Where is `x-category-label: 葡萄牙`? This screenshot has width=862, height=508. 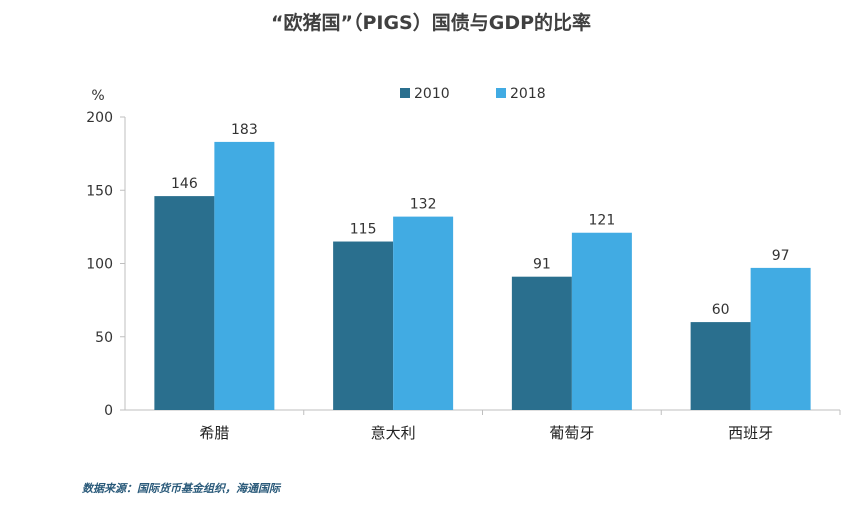 x-category-label: 葡萄牙 is located at coordinates (571, 433).